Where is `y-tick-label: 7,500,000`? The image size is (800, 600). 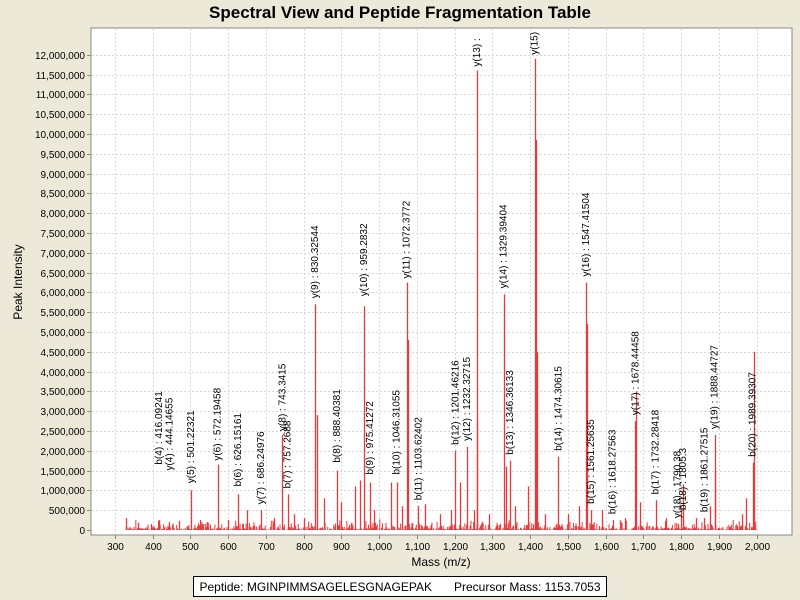
y-tick-label: 7,500,000 is located at coordinates (63, 234).